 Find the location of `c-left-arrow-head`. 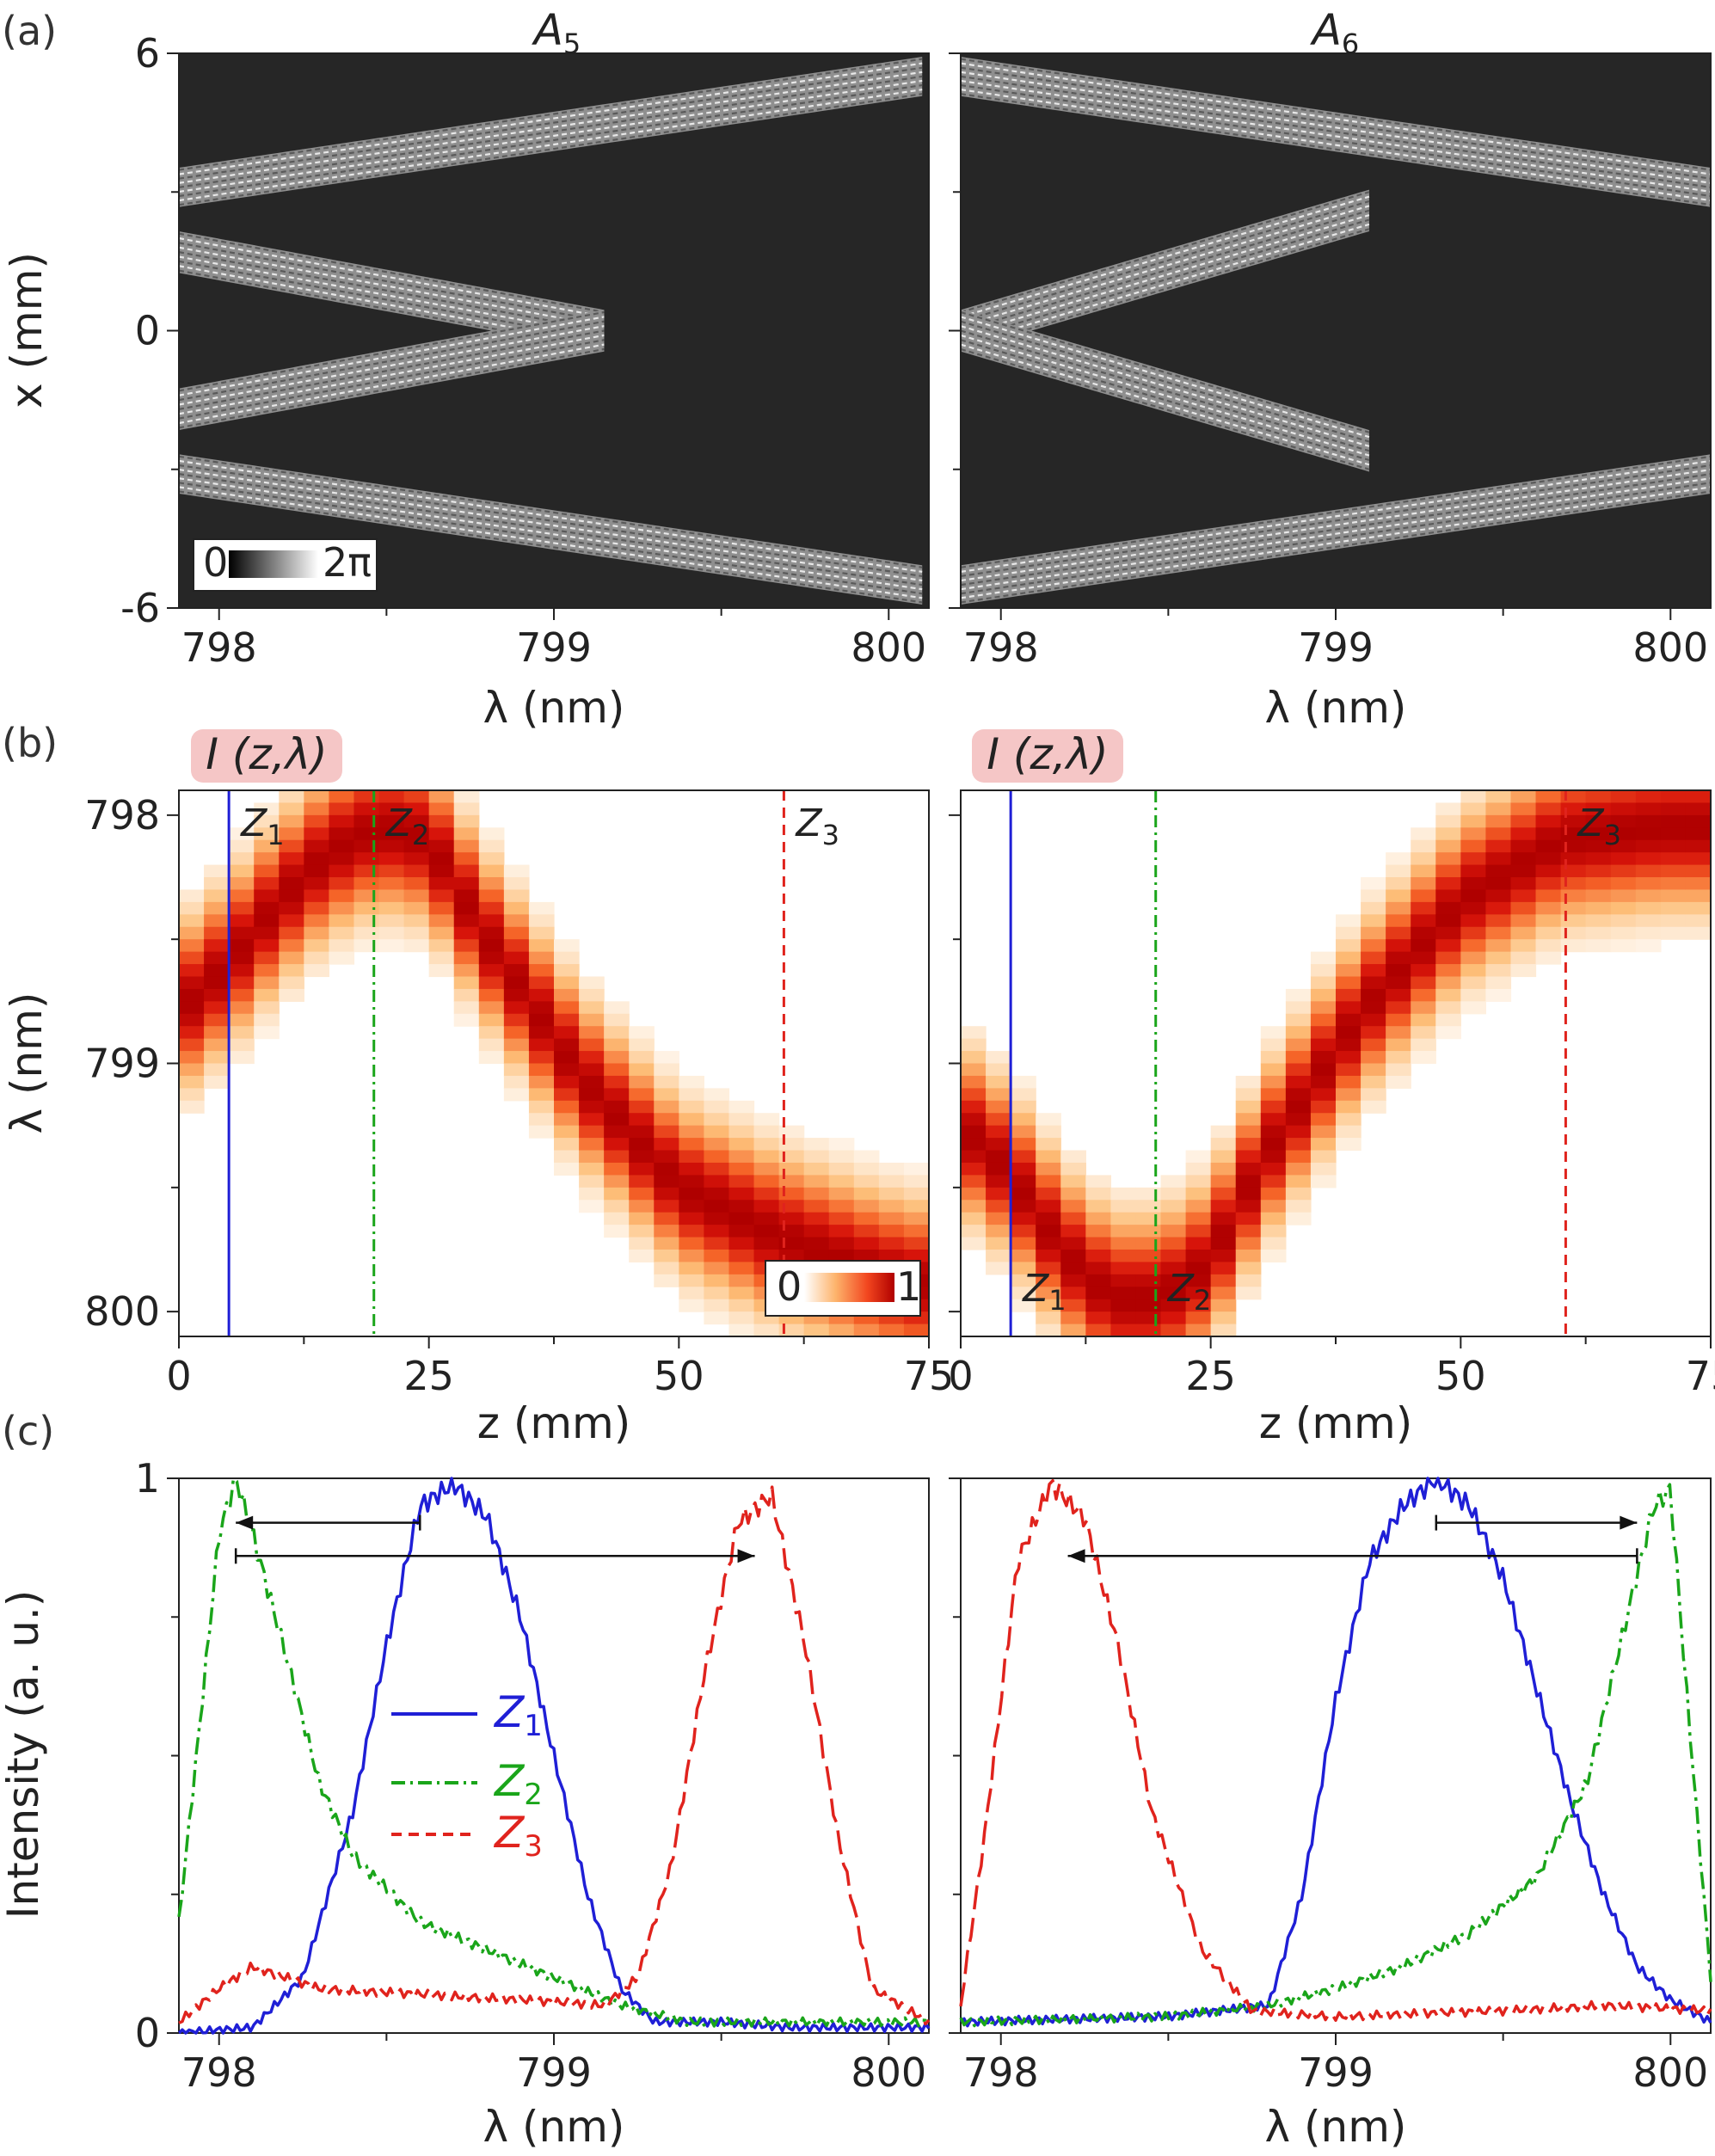

c-left-arrow-head is located at coordinates (245, 1522).